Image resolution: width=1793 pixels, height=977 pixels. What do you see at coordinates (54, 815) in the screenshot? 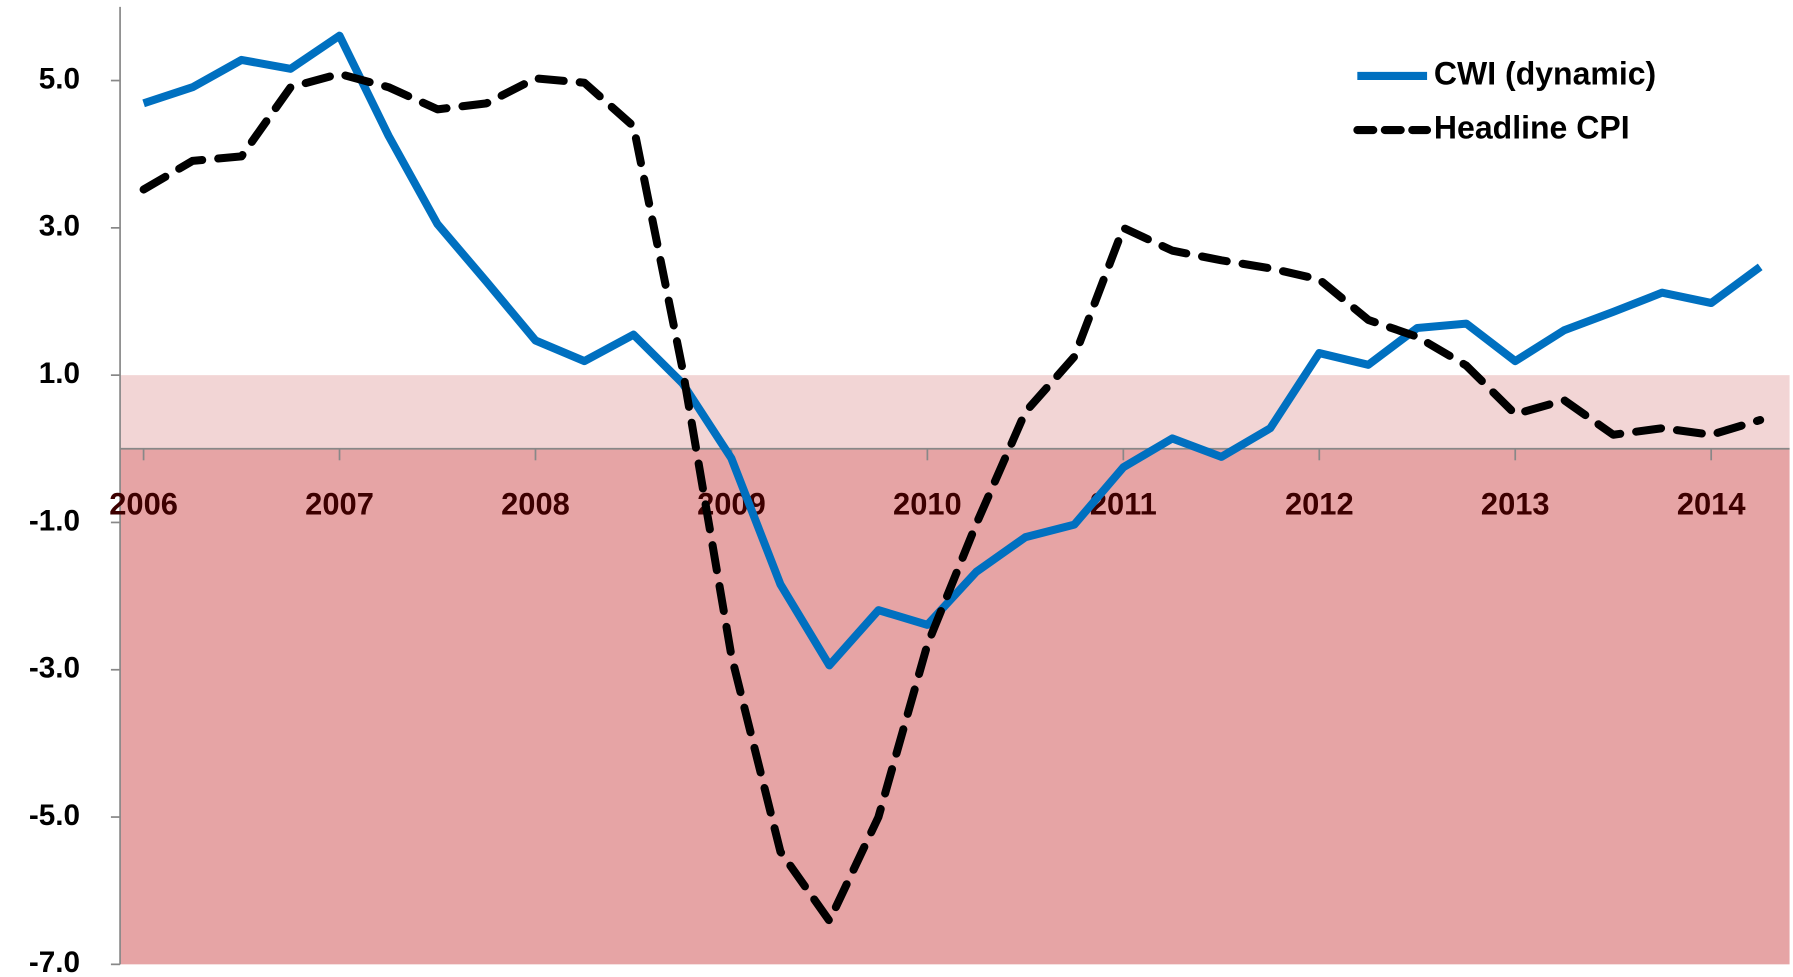
I see `y-tick-label: -5.0` at bounding box center [54, 815].